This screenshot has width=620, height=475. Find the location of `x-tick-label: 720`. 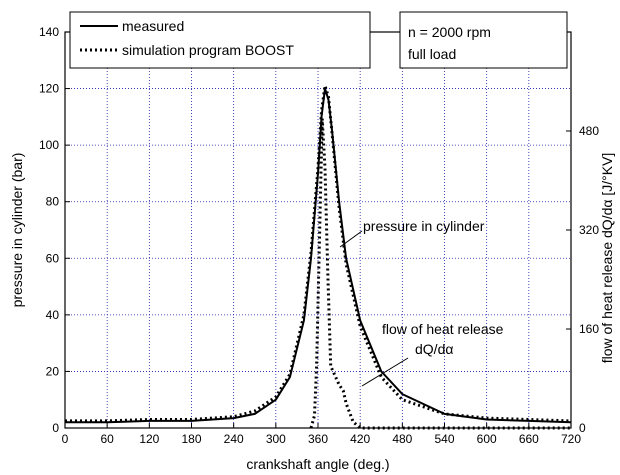

x-tick-label: 720 is located at coordinates (571, 439).